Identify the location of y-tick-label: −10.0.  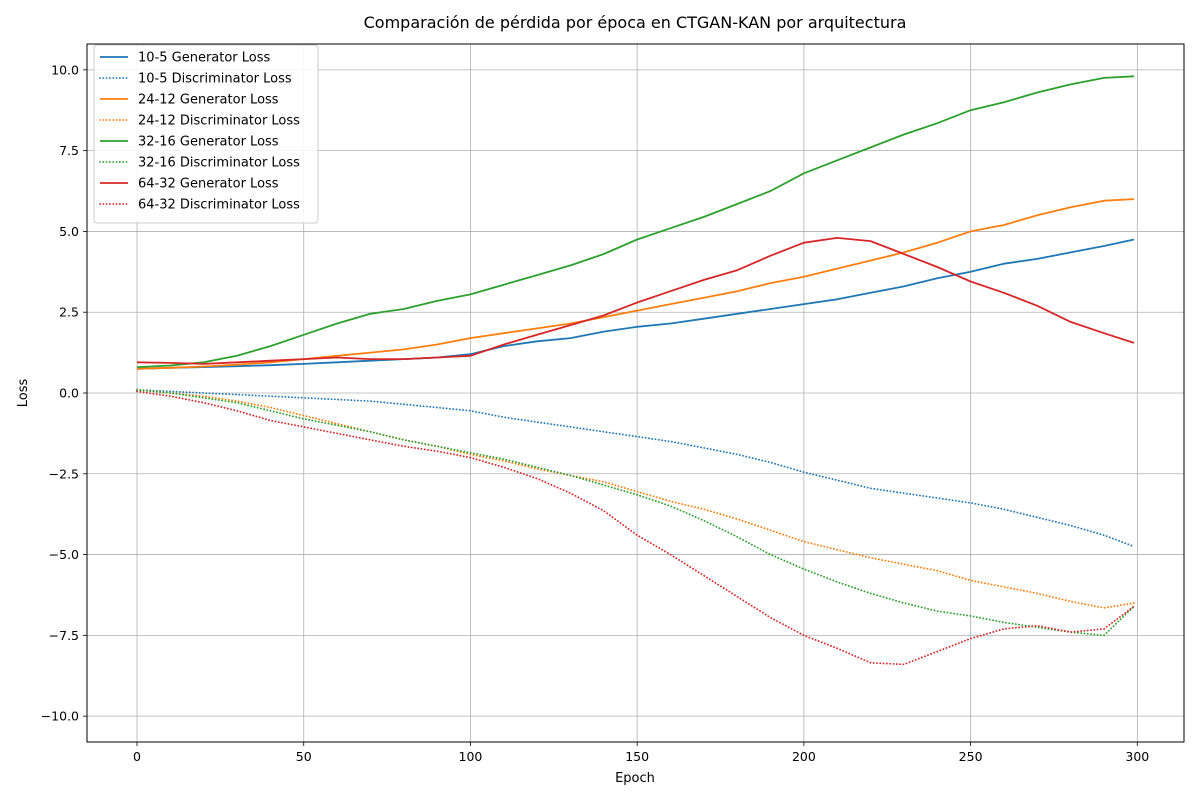
(60, 716).